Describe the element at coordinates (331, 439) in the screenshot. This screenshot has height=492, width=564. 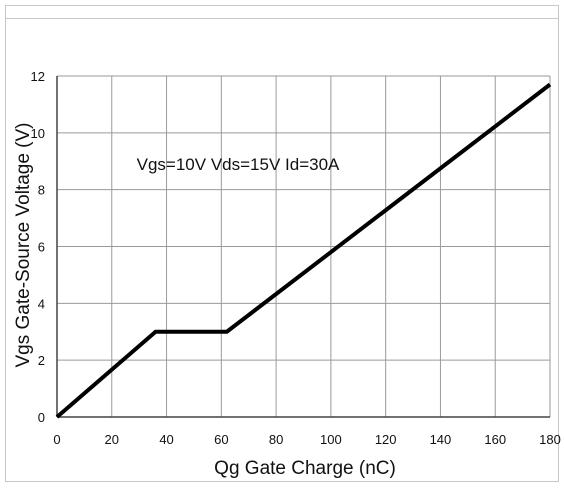
I see `x-tick-label: 100` at that location.